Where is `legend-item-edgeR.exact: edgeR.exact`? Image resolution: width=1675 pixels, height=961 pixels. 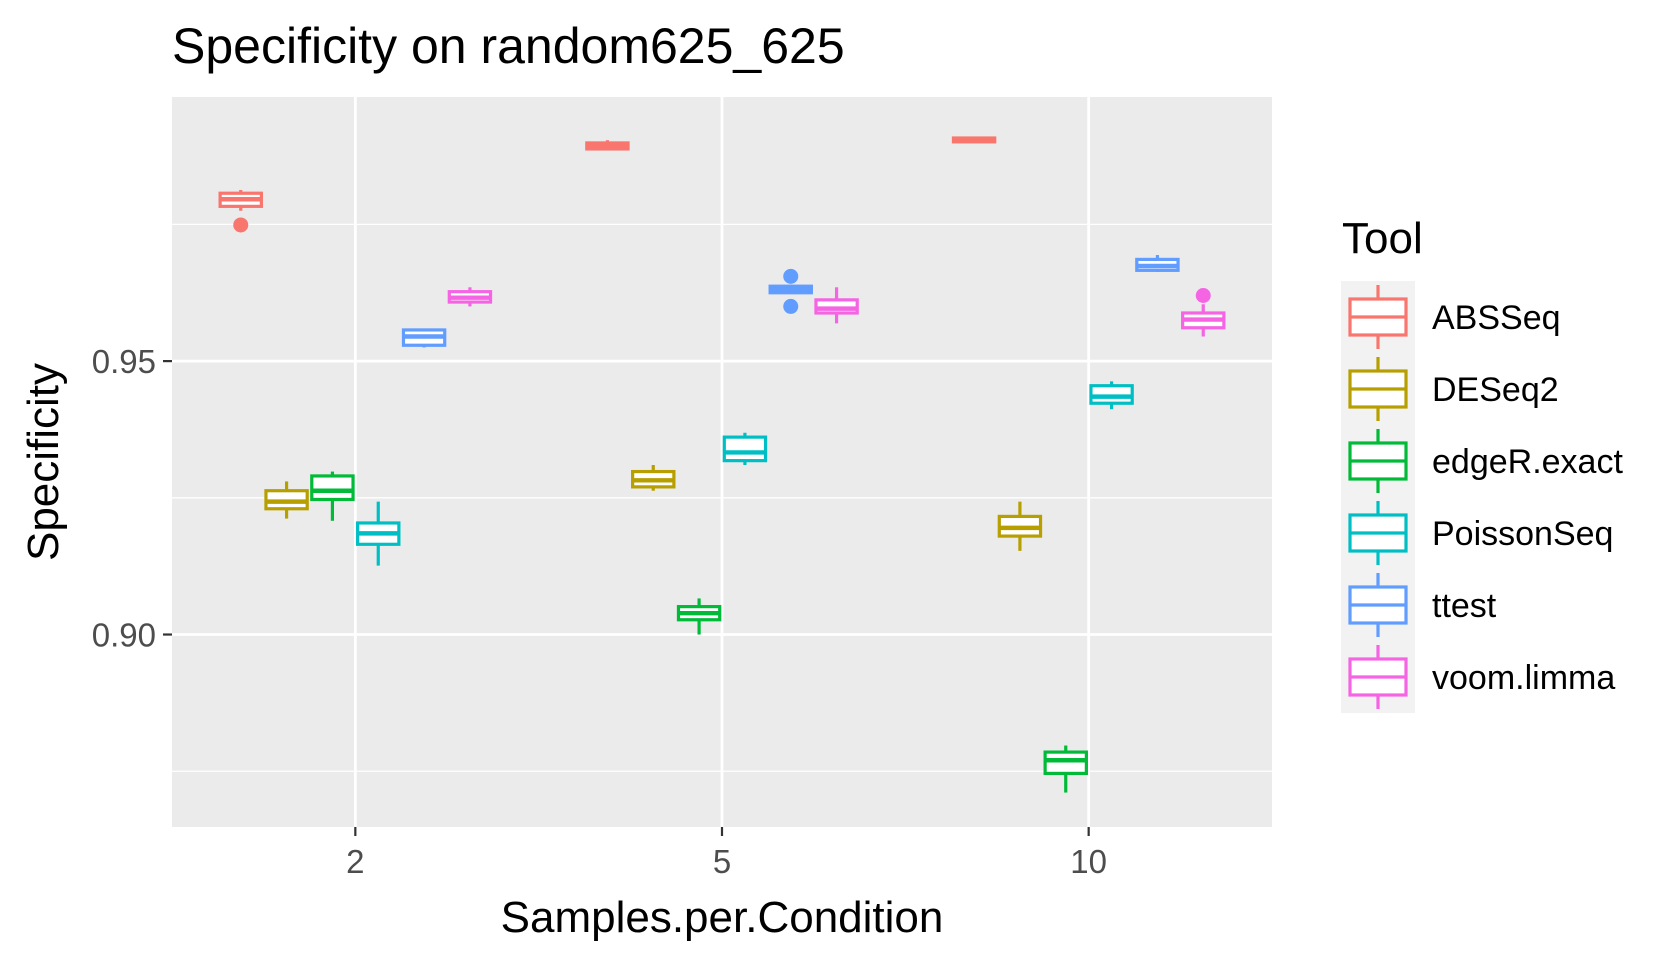
legend-item-edgeR.exact: edgeR.exact is located at coordinates (1485, 461).